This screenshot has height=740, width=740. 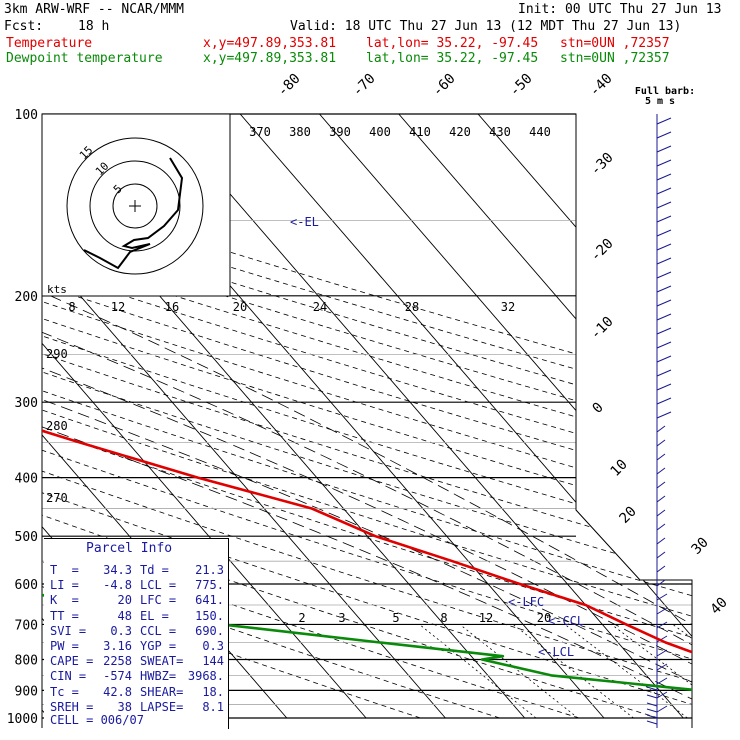 I want to click on isotherm-label: -60, so click(x=444, y=85).